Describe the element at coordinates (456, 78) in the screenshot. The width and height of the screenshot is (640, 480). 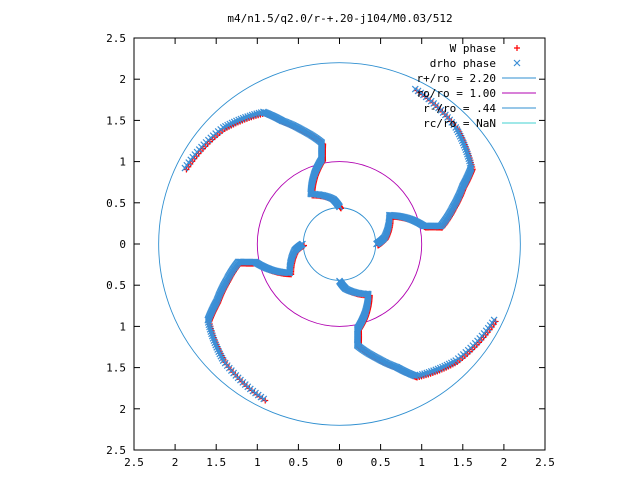
I see `legend-label-r-plus: r+/ro = 2.20` at that location.